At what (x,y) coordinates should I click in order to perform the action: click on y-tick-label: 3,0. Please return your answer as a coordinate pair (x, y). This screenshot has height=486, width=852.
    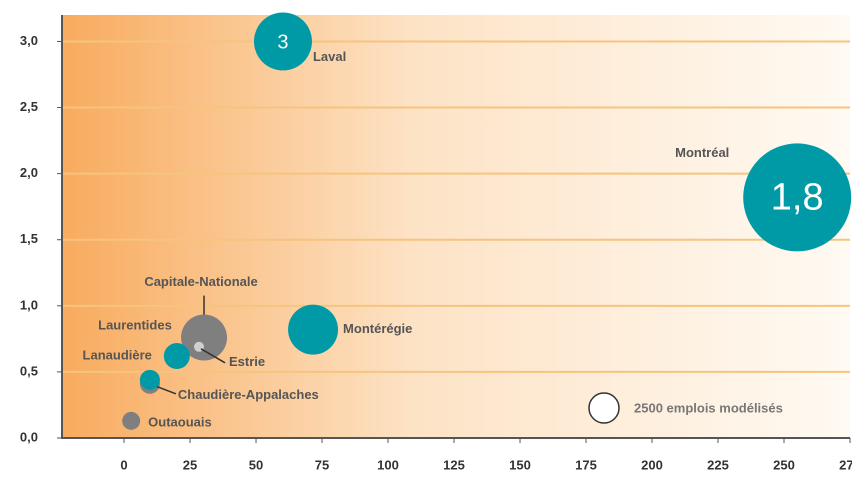
    Looking at the image, I should click on (29, 40).